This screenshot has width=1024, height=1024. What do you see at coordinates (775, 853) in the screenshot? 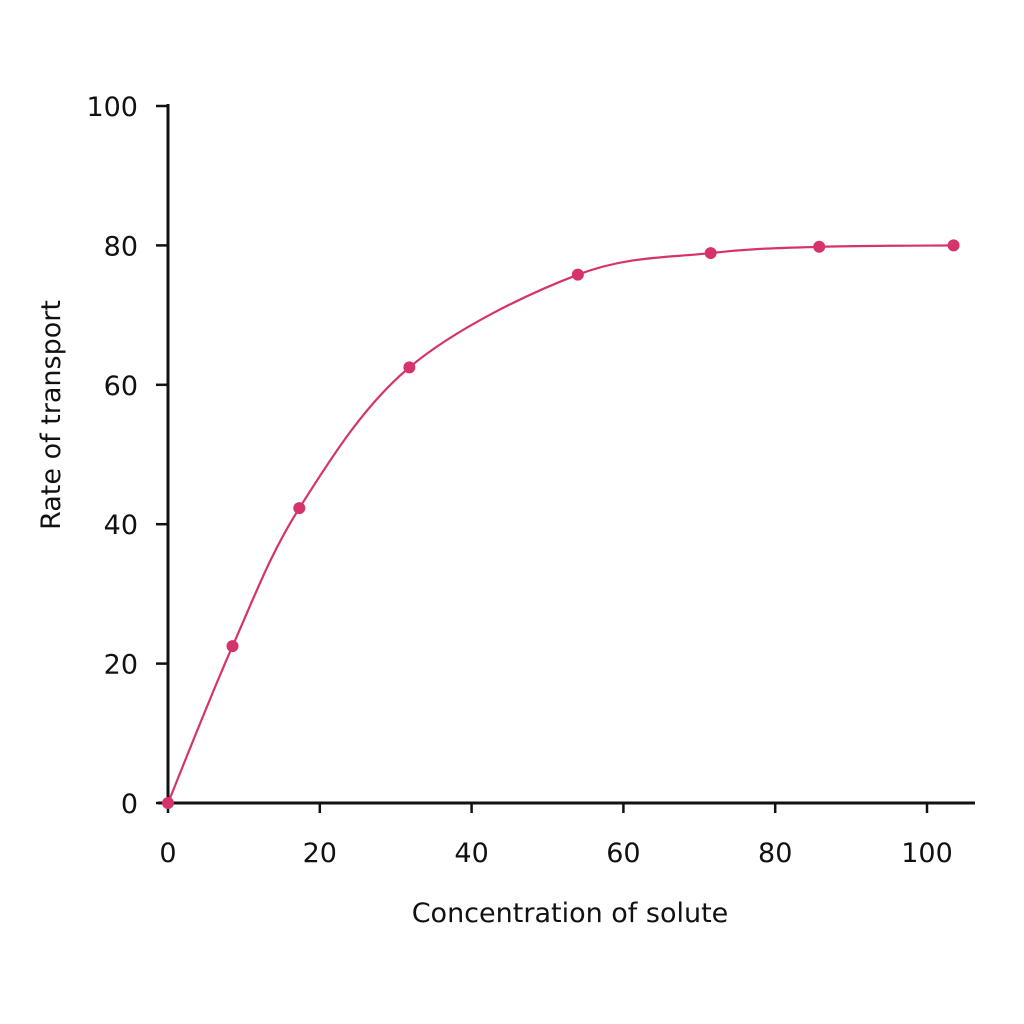
I see `x-tick-label: 80` at bounding box center [775, 853].